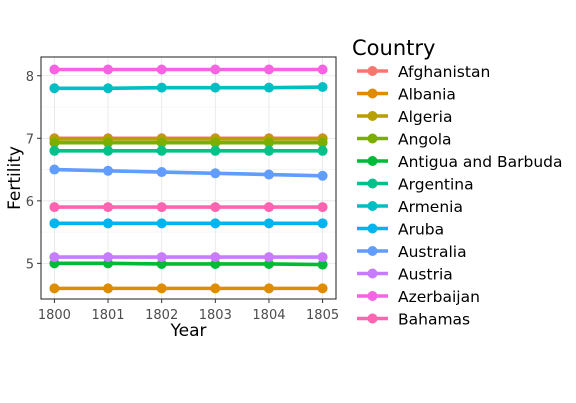 Image resolution: width=576 pixels, height=403 pixels. I want to click on legend-label: Angola, so click(425, 140).